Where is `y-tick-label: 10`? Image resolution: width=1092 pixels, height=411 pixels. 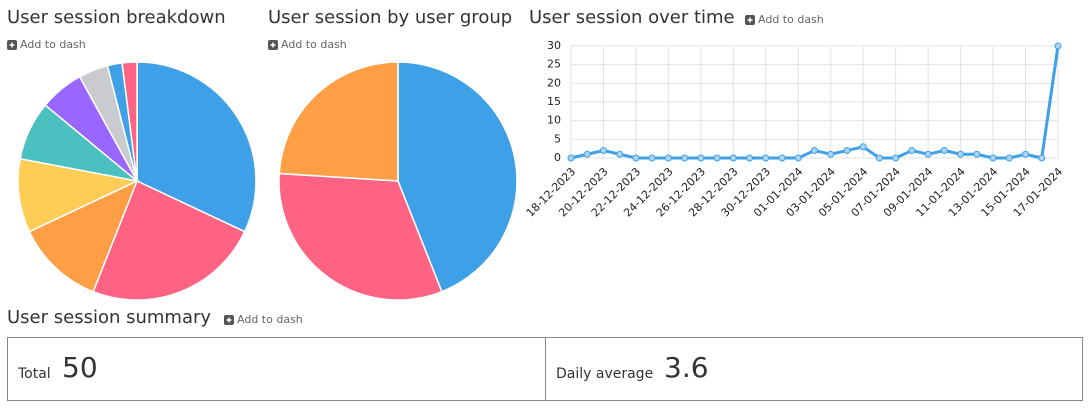 y-tick-label: 10 is located at coordinates (554, 120).